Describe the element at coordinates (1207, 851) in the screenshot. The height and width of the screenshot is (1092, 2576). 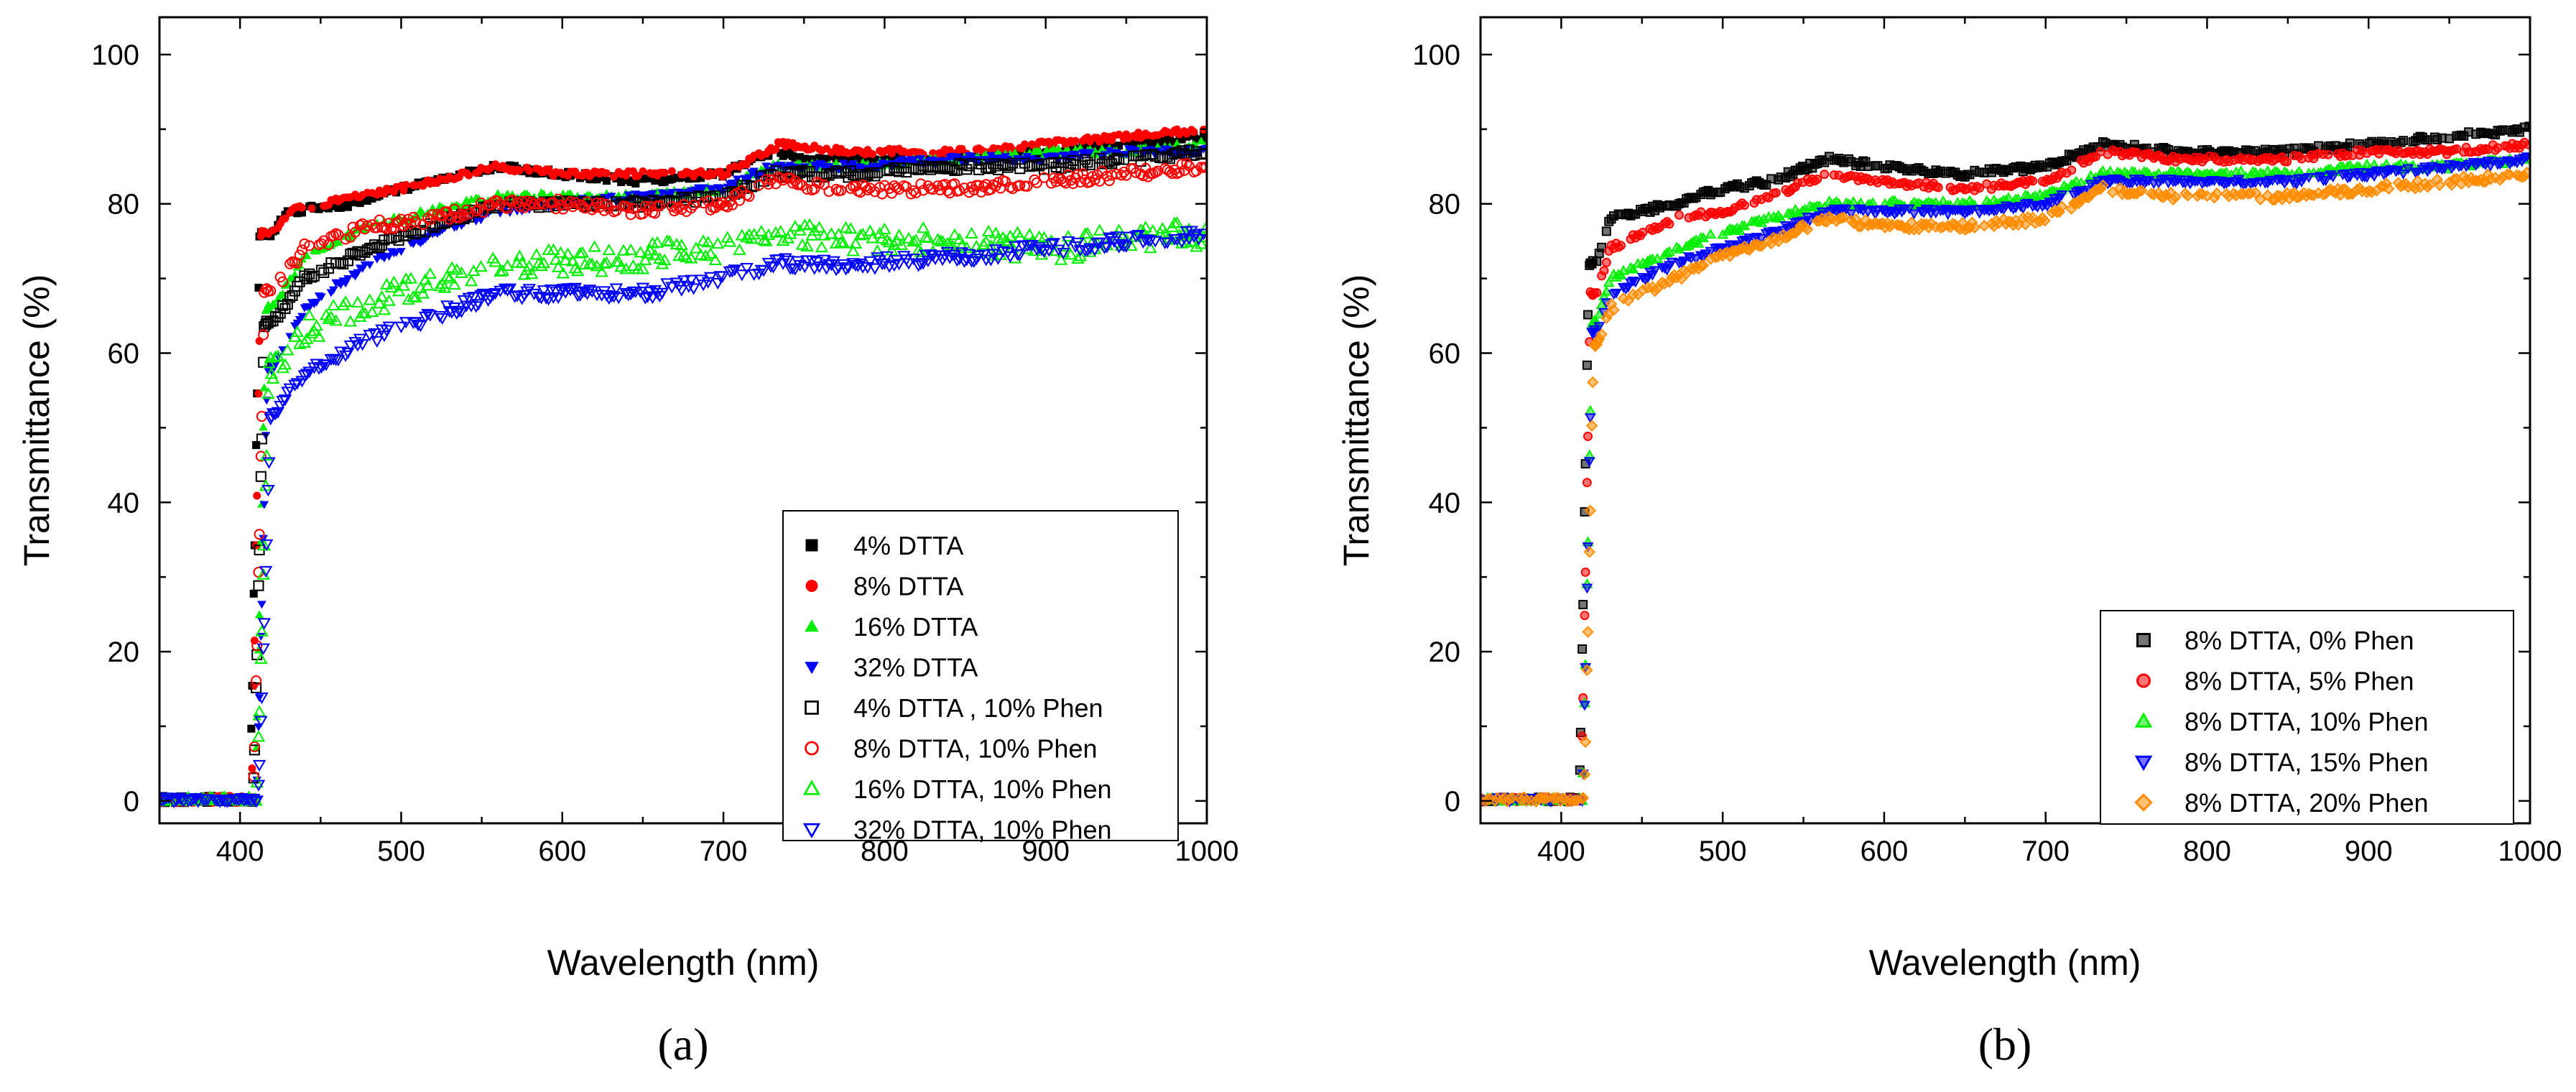
I see `panel-a-x-tick-label: 1000` at that location.